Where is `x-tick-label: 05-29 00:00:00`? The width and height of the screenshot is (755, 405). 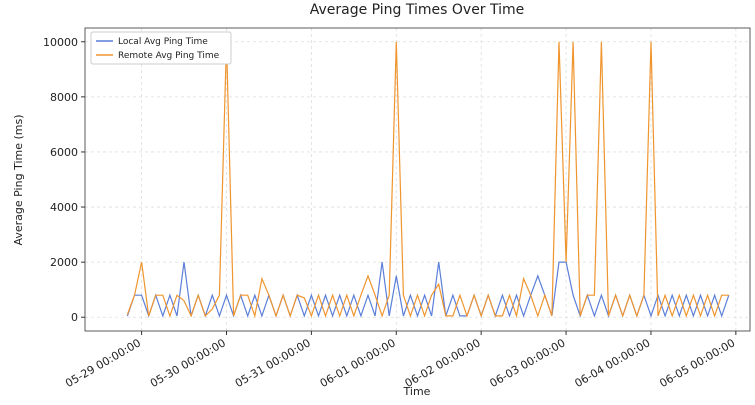 x-tick-label: 05-29 00:00:00 is located at coordinates (103, 363).